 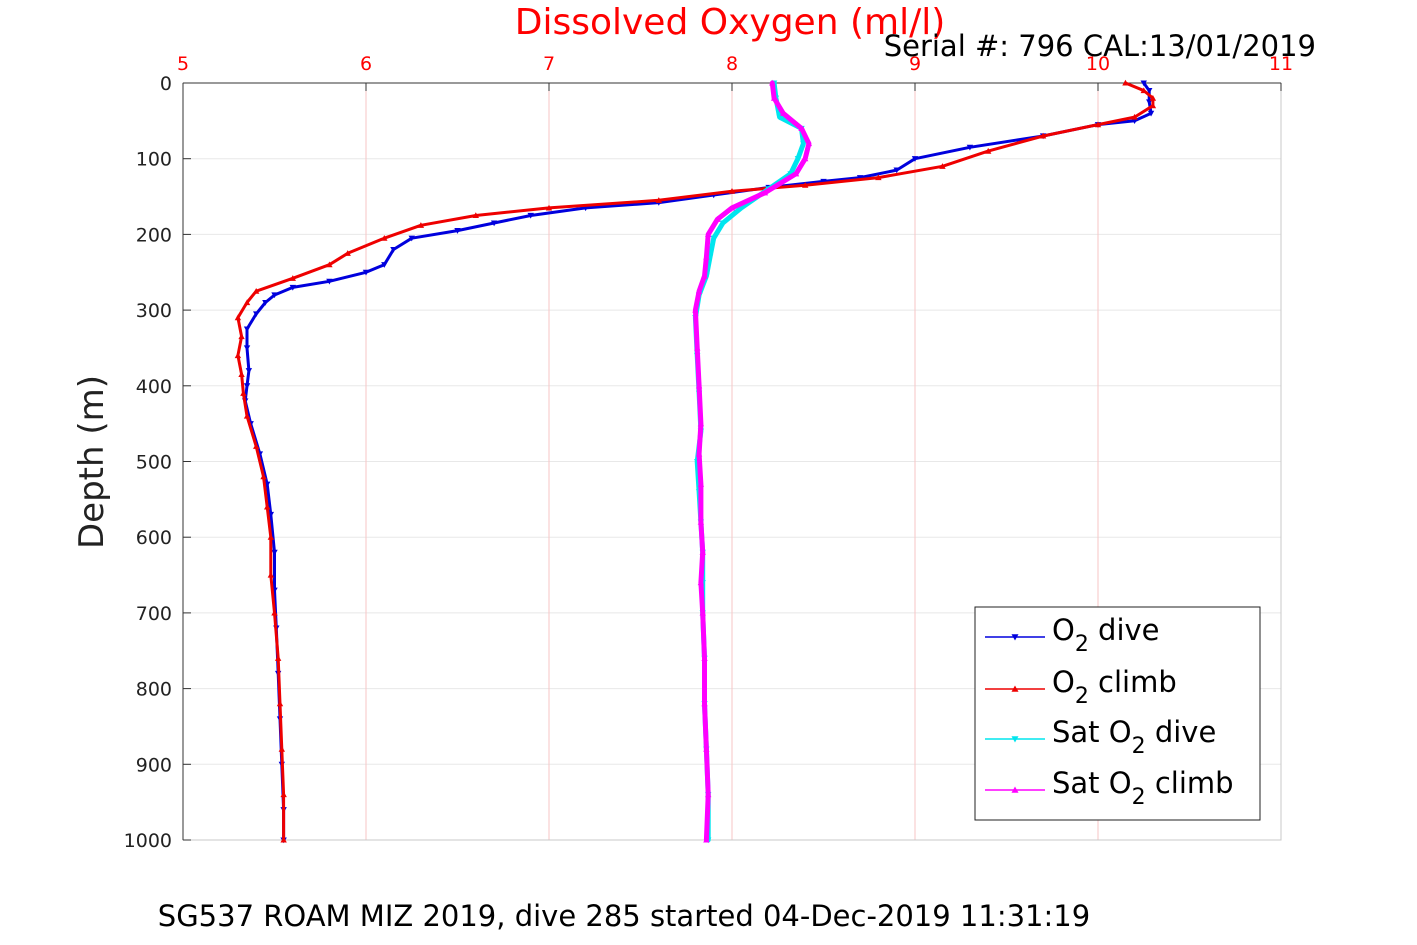 I want to click on legend-entry: O2 dive, so click(x=1072, y=635).